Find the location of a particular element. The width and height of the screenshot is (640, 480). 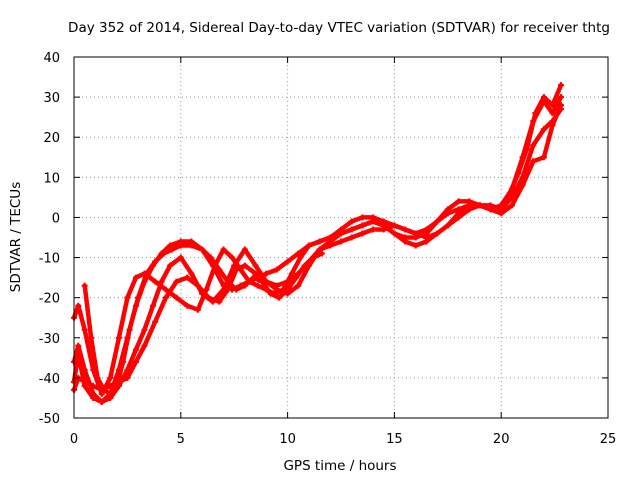

y-tick-label: -20 is located at coordinates (49, 299).